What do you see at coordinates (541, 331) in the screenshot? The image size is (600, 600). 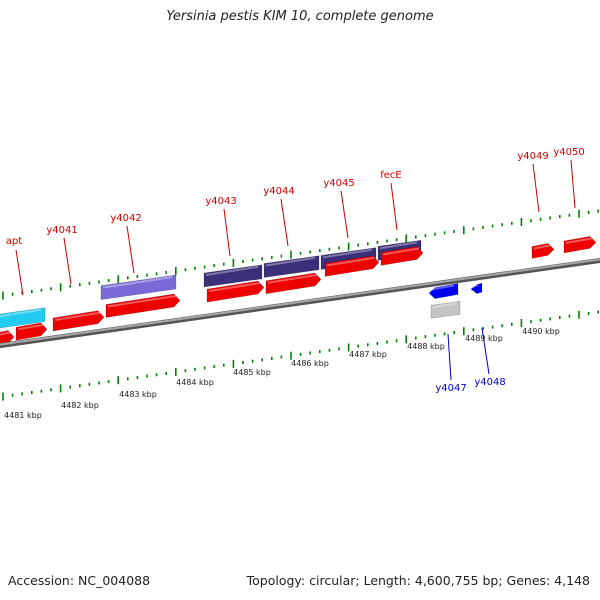 I see `scale-label: 4490 kbp` at bounding box center [541, 331].